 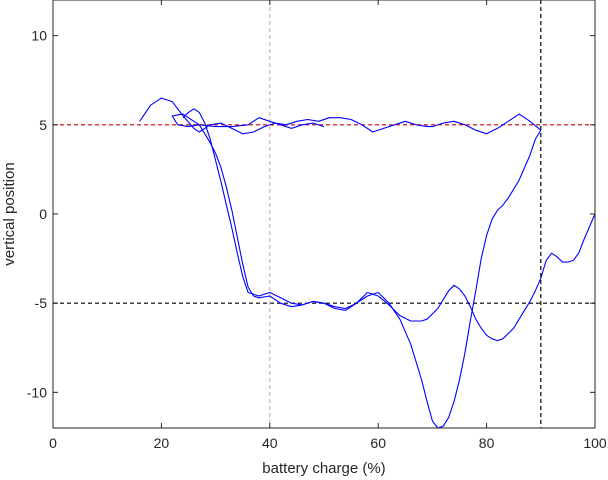 What do you see at coordinates (43, 214) in the screenshot?
I see `y-tick-label: 0` at bounding box center [43, 214].